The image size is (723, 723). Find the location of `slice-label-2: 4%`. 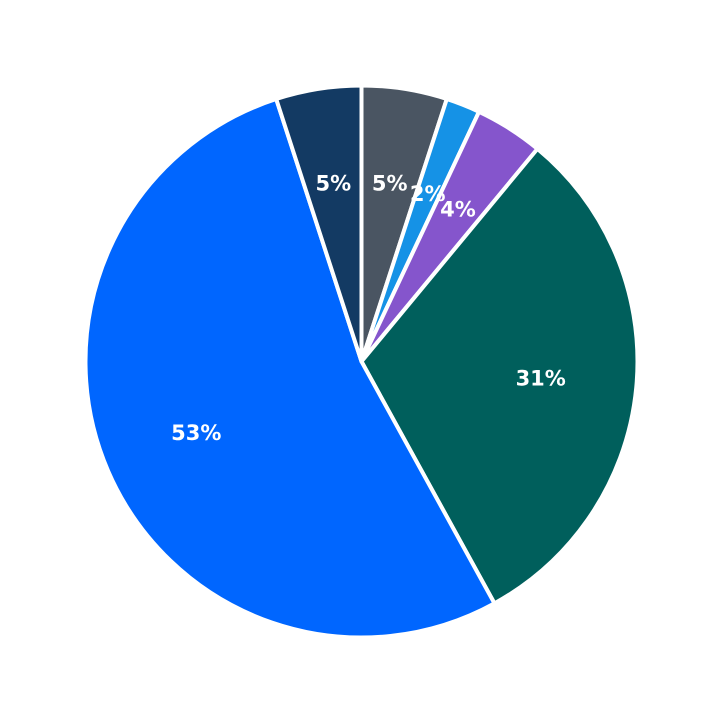

slice-label-2: 4% is located at coordinates (458, 210).